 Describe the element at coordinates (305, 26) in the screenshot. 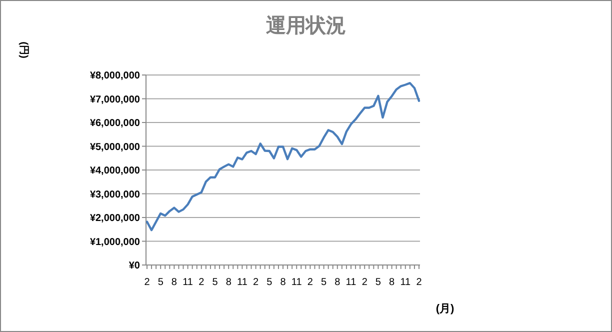

I see `chart-title: 運用状況` at that location.